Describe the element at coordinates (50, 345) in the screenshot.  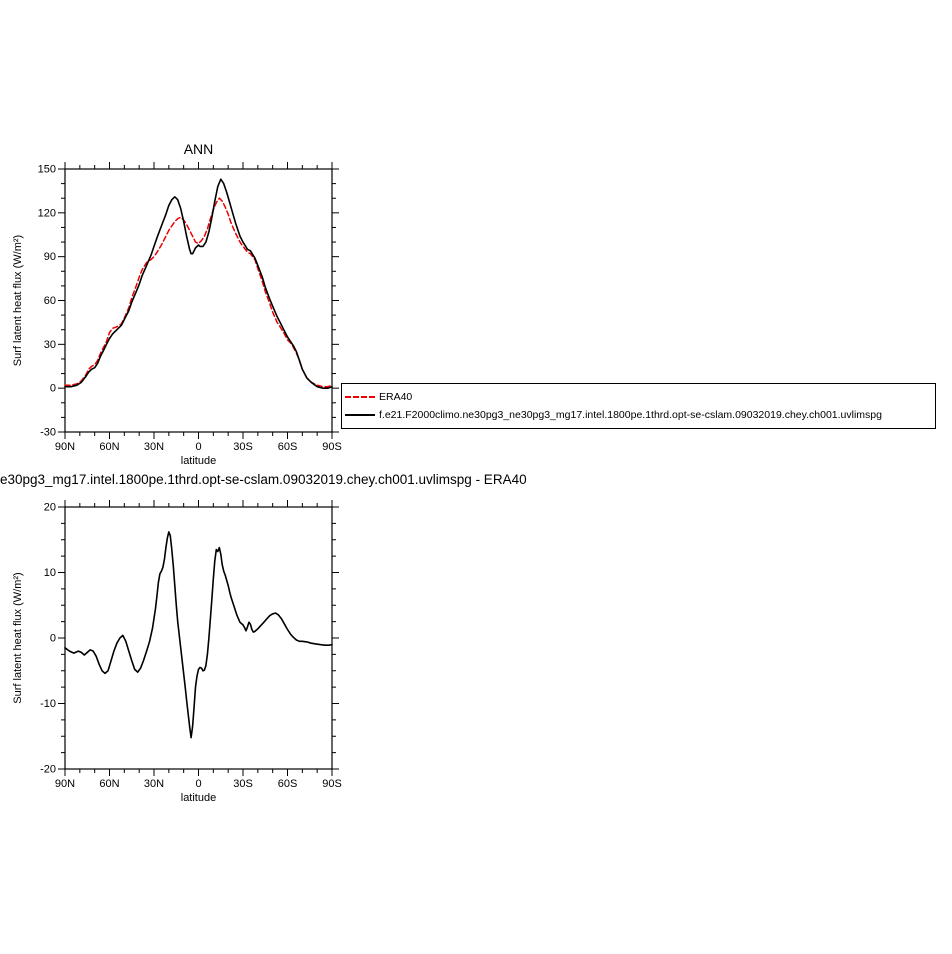
I see `svg-text: 30` at that location.